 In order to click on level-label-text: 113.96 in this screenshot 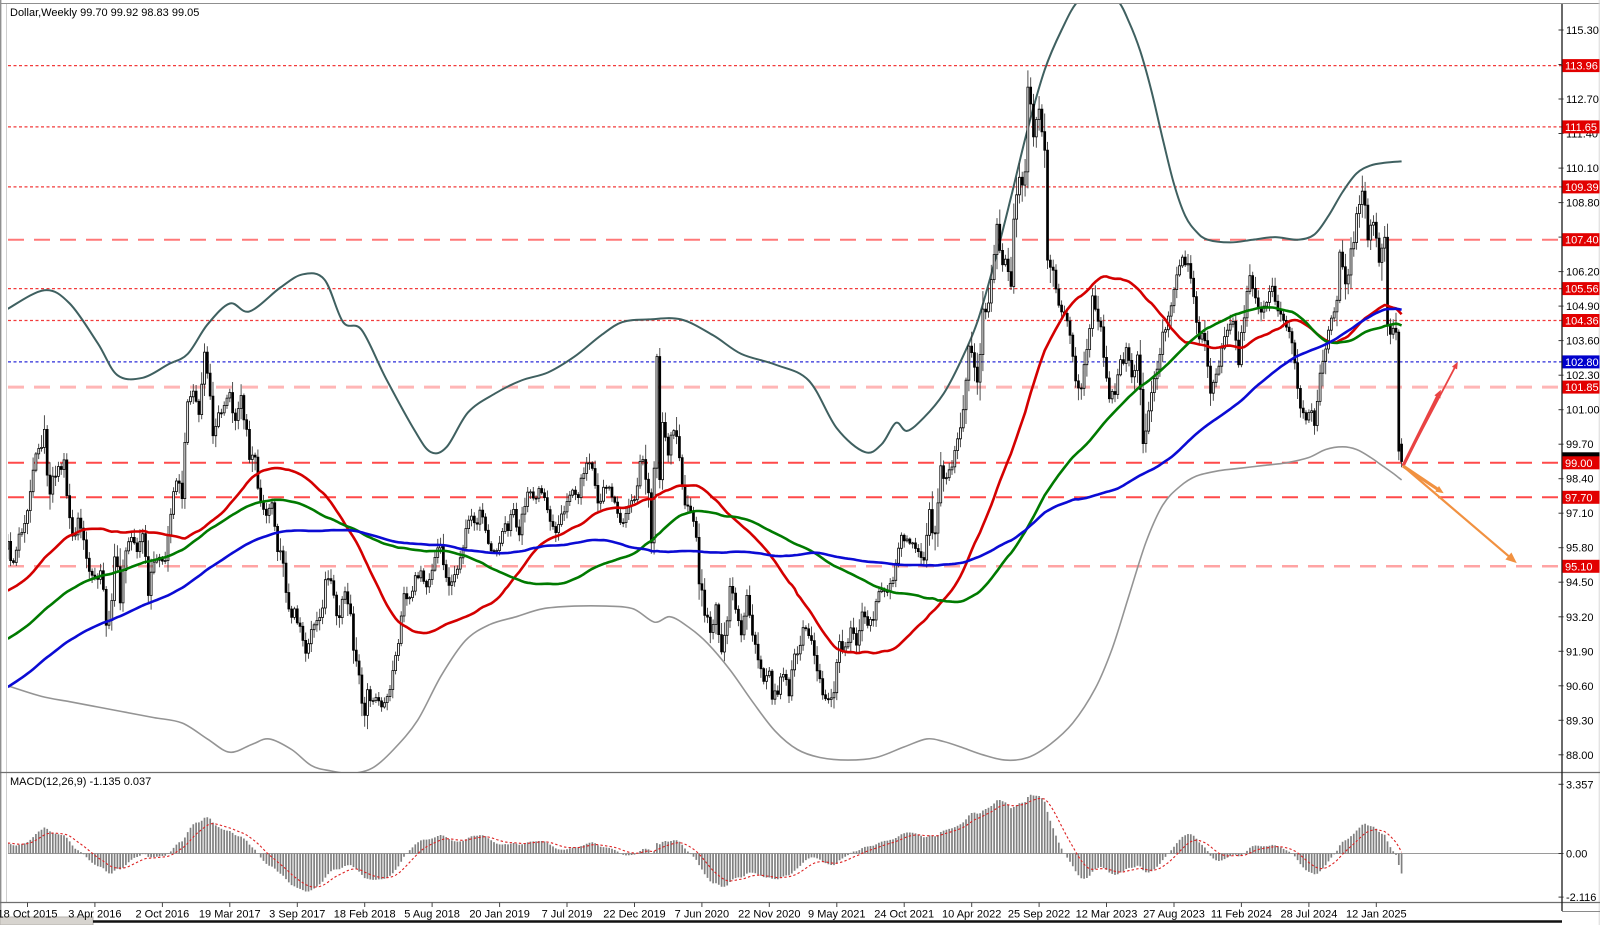, I will do `click(1581, 67)`.